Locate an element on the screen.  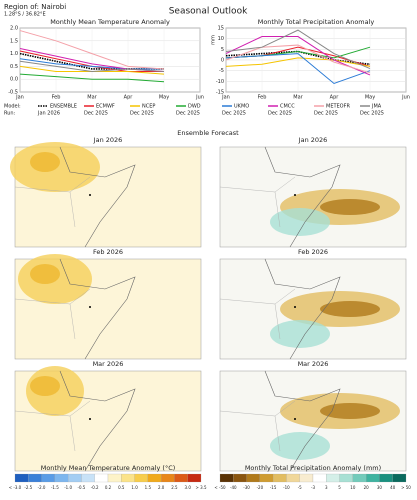
y-tick-label: -5 is located at coordinates (221, 71).